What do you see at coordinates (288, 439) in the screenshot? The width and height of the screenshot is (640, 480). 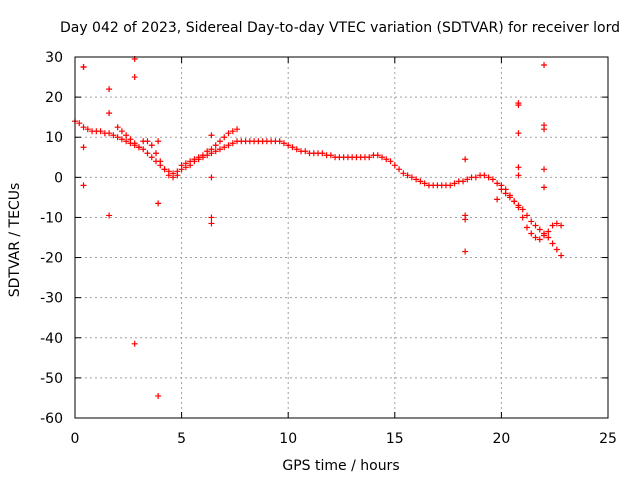 I see `x-tick-label: 10` at bounding box center [288, 439].